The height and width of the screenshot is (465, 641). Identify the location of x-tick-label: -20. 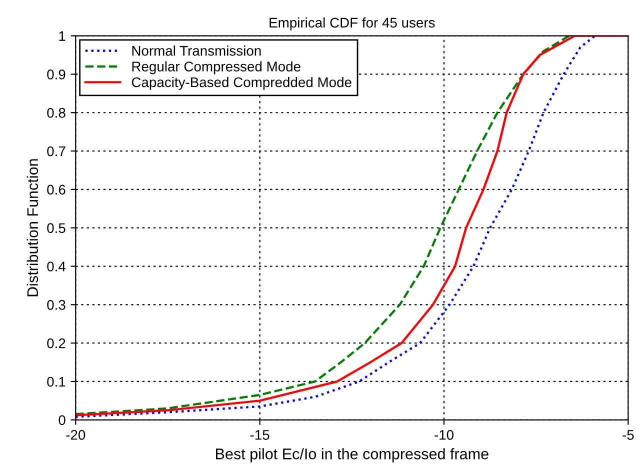
(76, 435).